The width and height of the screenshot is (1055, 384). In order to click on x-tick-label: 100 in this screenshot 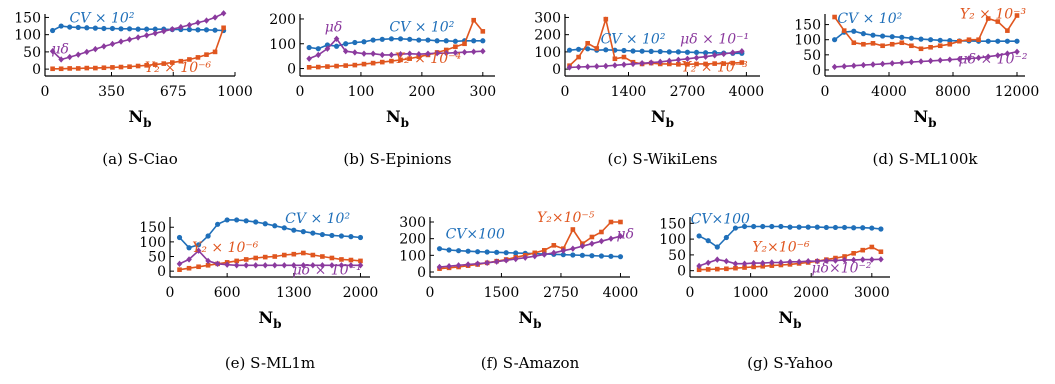, I will do `click(361, 92)`.